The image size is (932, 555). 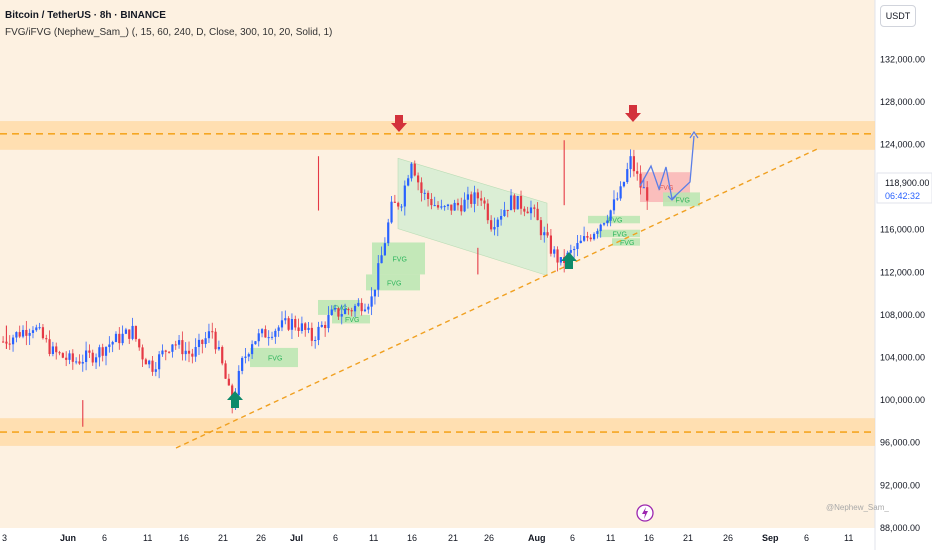 I want to click on time-tick-label: 11, so click(x=848, y=538).